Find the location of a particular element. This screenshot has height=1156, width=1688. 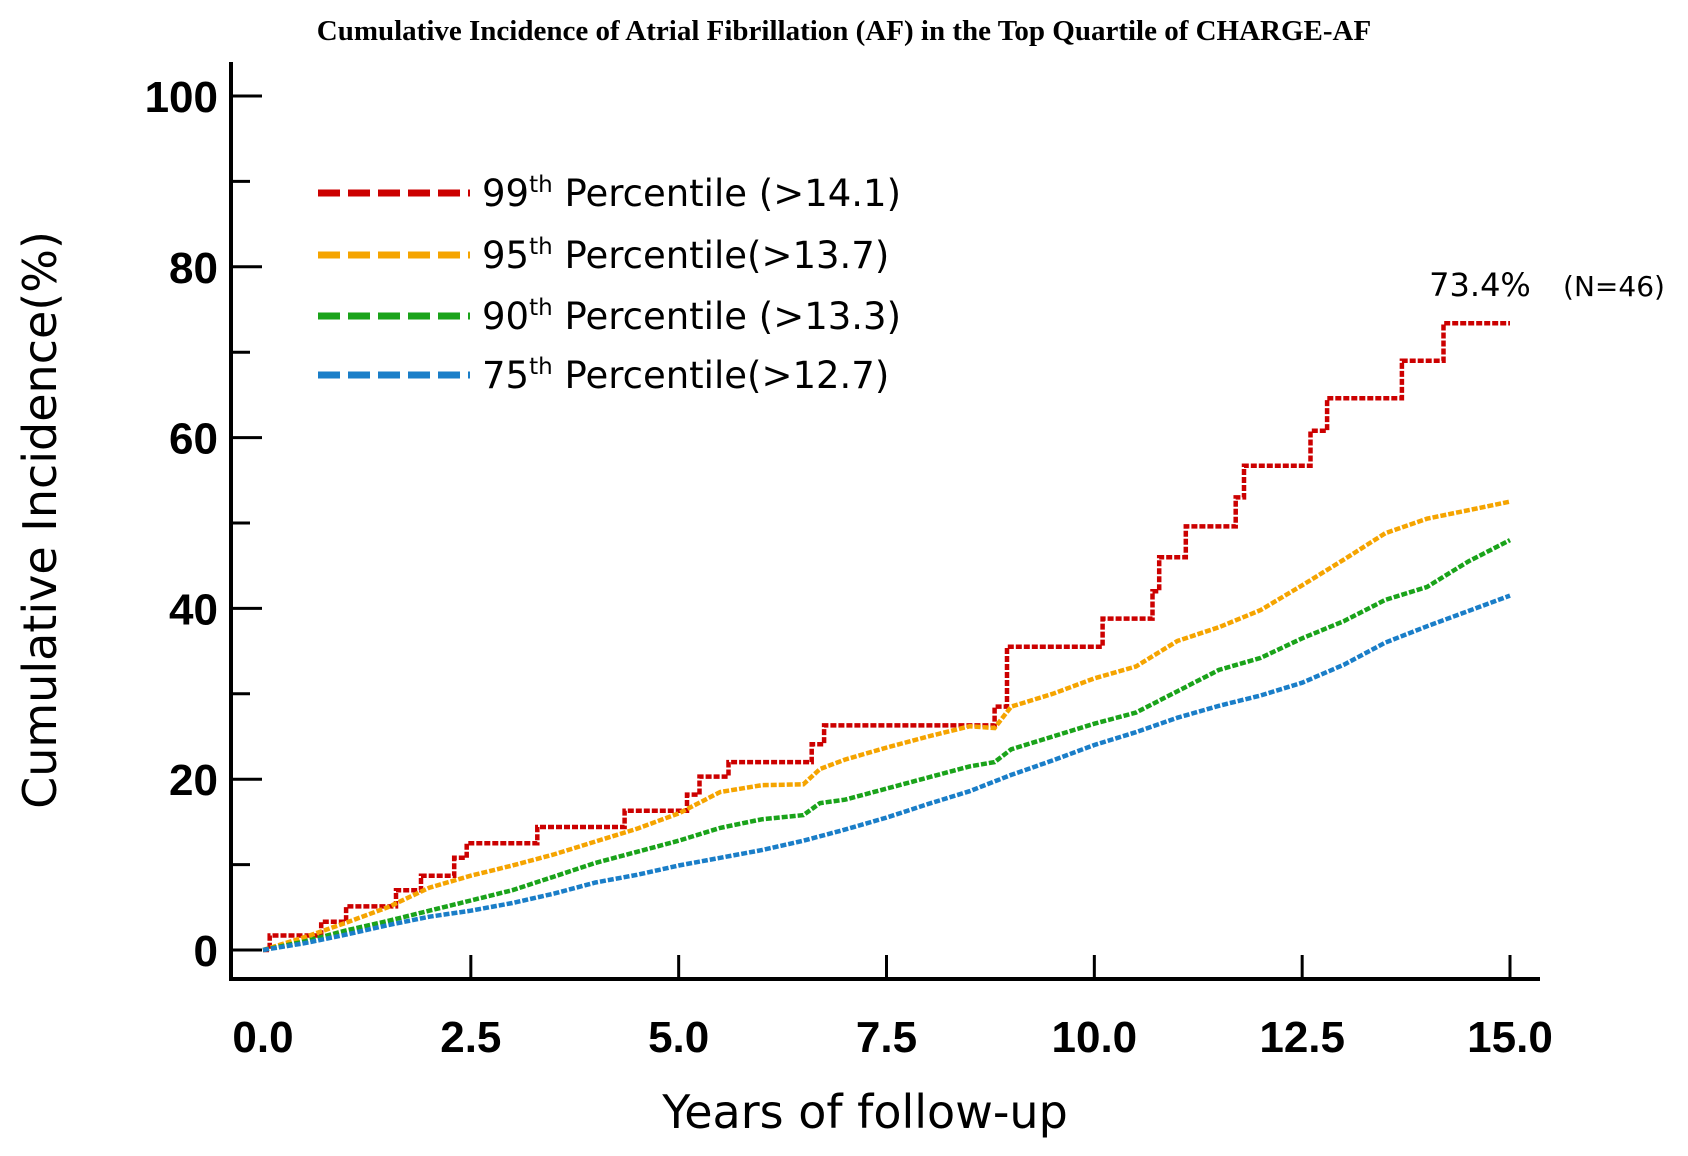

x-tick-label: 12.5 is located at coordinates (1302, 1037).